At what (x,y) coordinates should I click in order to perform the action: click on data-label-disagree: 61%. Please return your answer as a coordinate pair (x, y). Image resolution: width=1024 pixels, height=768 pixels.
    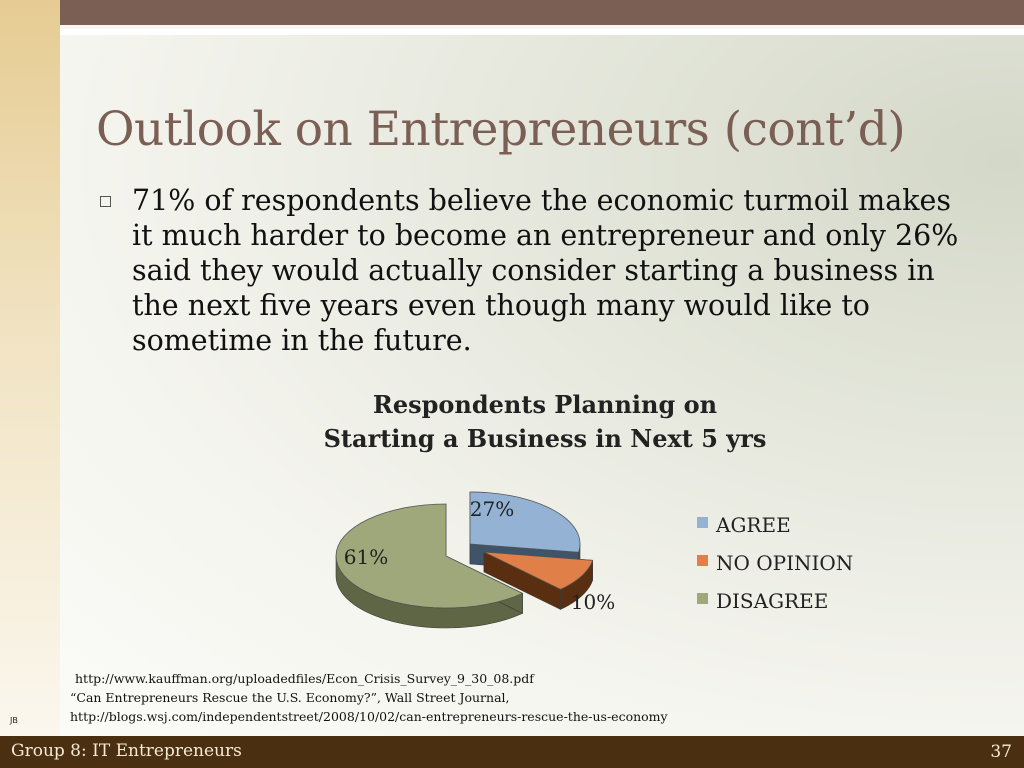
    Looking at the image, I should click on (366, 557).